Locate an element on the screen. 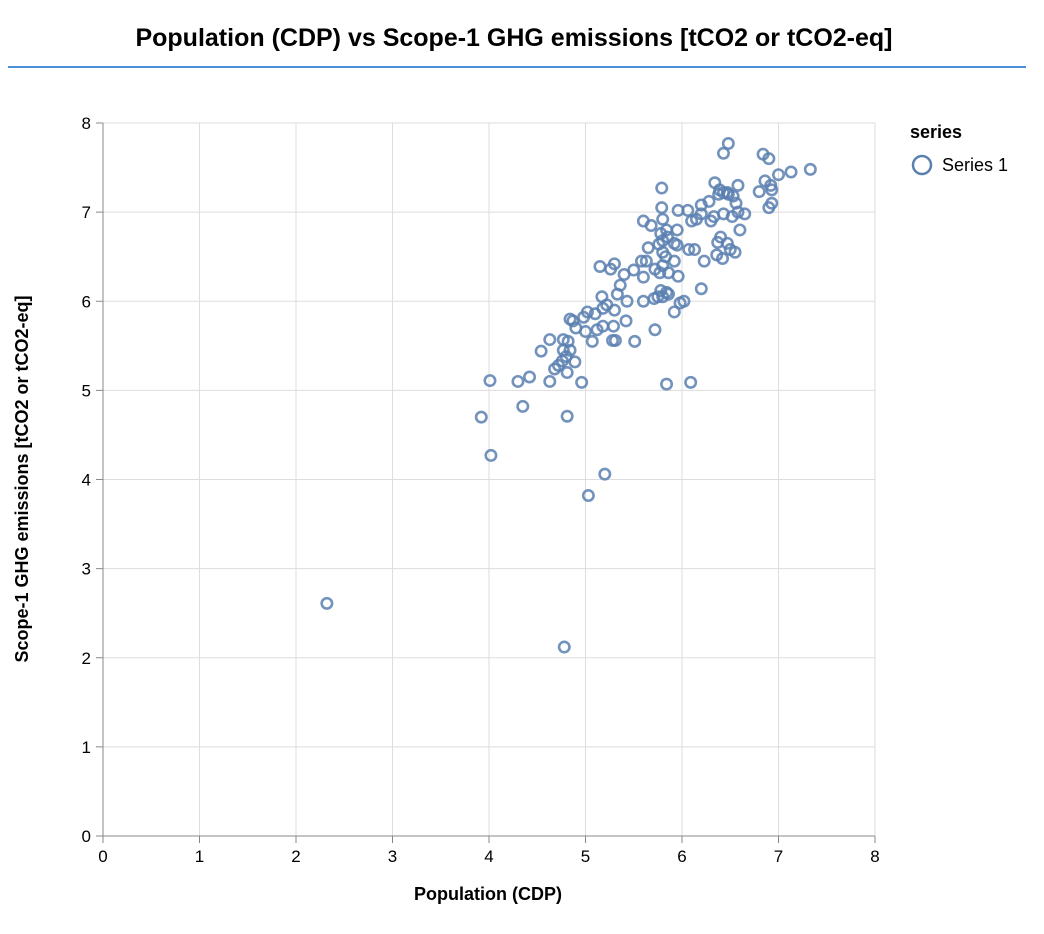 The image size is (1044, 934). y-tick-label: 3 is located at coordinates (86, 569).